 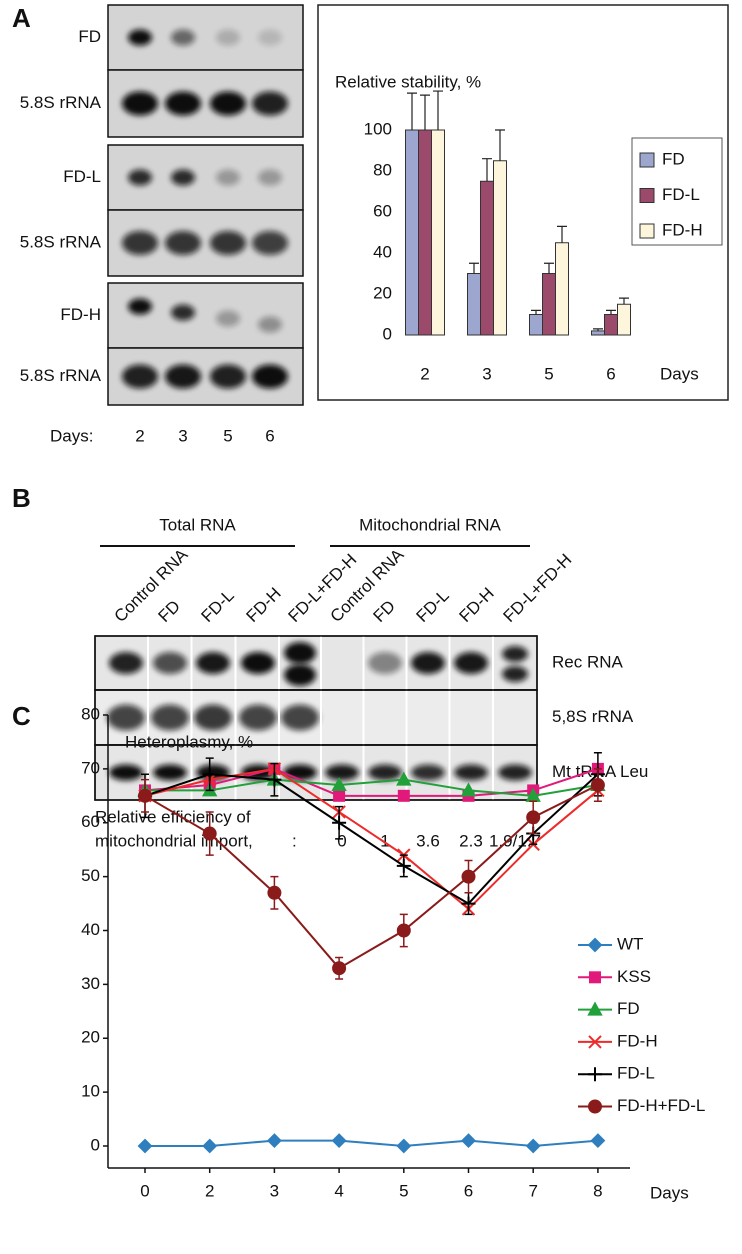 I want to click on efficiency-value: 0, so click(x=341, y=840).